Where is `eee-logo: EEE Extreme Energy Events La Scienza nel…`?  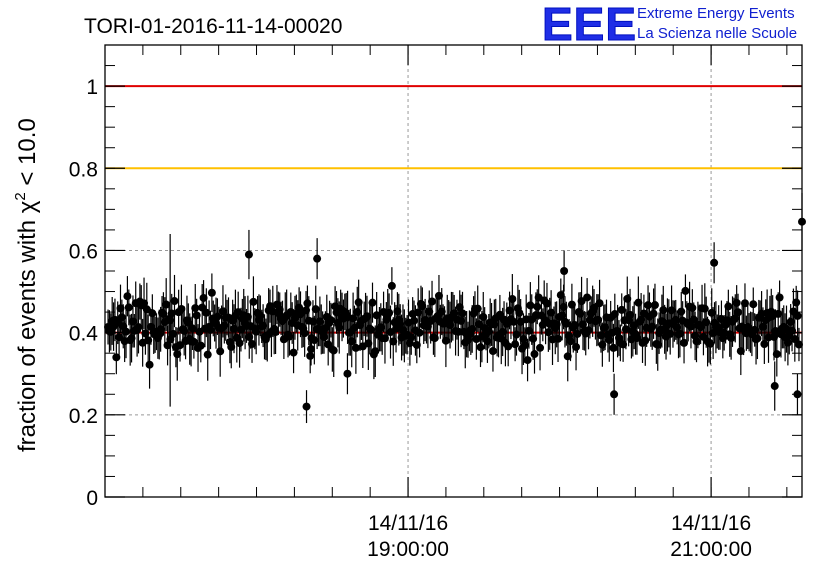
eee-logo: EEE Extreme Energy Events La Scienza nel… is located at coordinates (670, 25).